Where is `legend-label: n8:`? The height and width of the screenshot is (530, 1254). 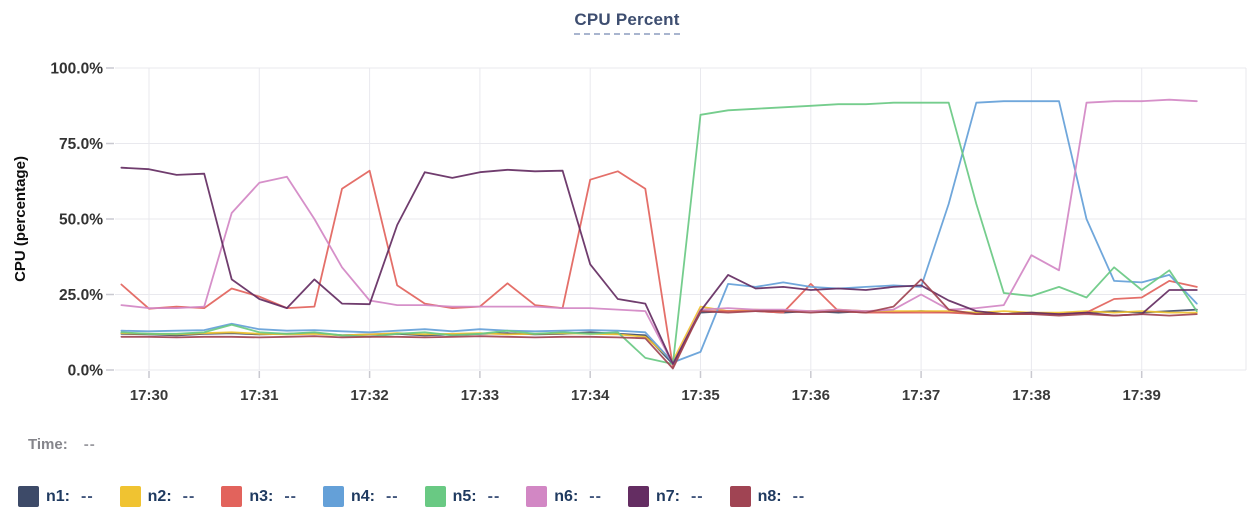
legend-label: n8: is located at coordinates (769, 496).